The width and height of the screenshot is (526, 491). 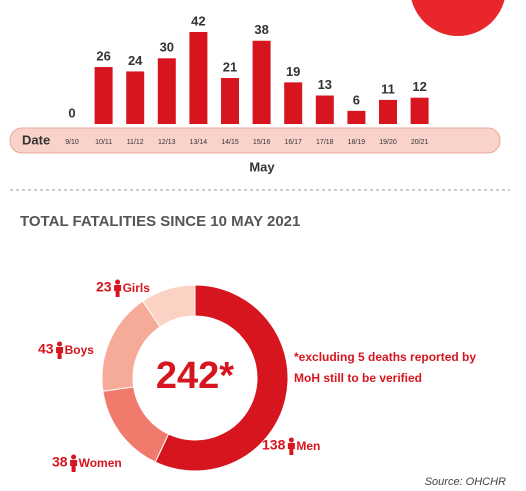 I want to click on segment-name: Women, so click(x=100, y=463).